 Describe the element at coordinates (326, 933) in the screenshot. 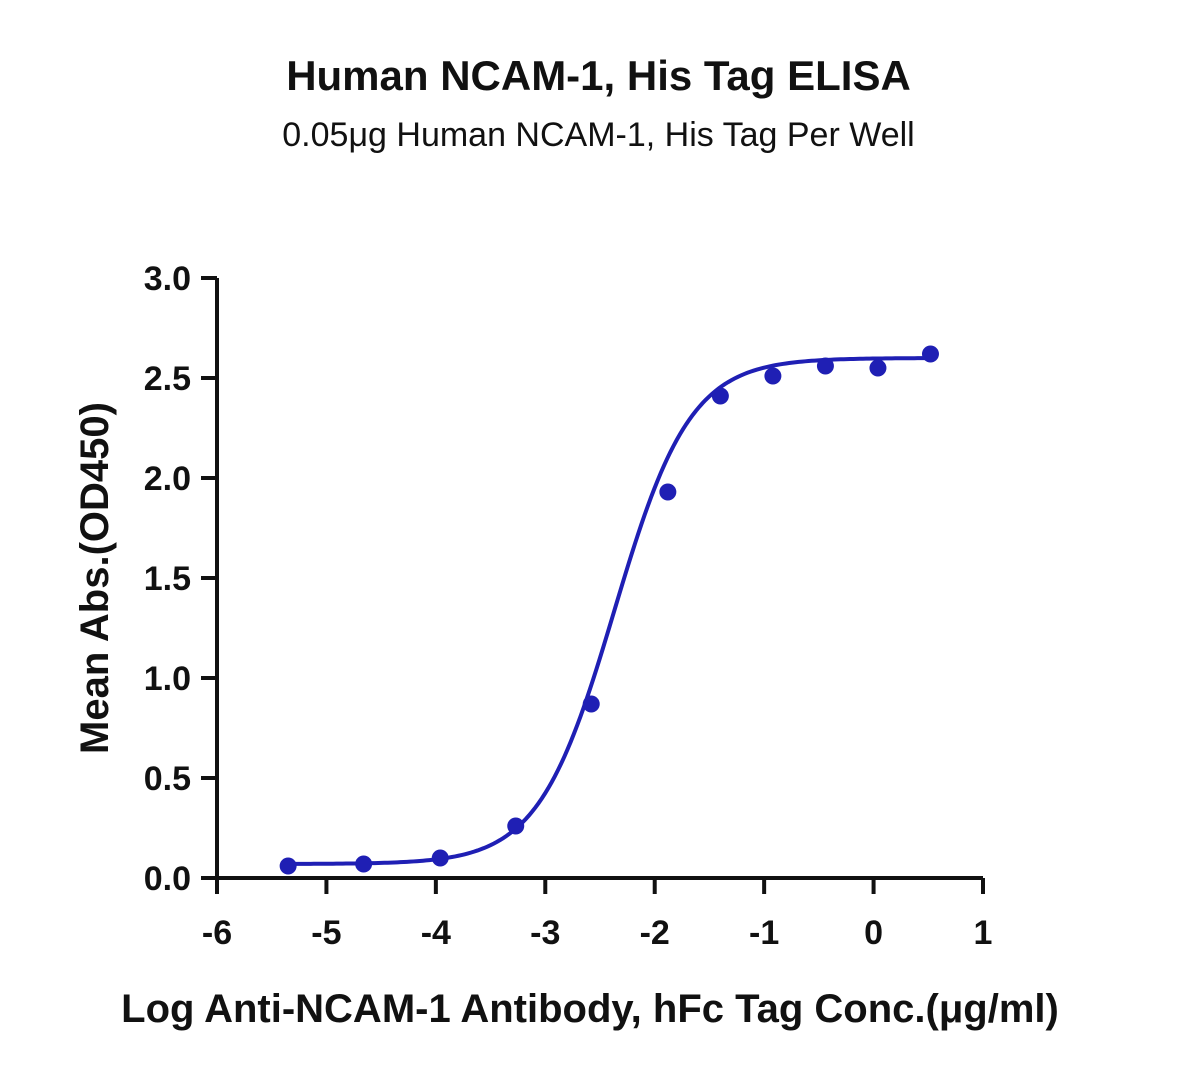

I see `x-tick-label: -5` at that location.